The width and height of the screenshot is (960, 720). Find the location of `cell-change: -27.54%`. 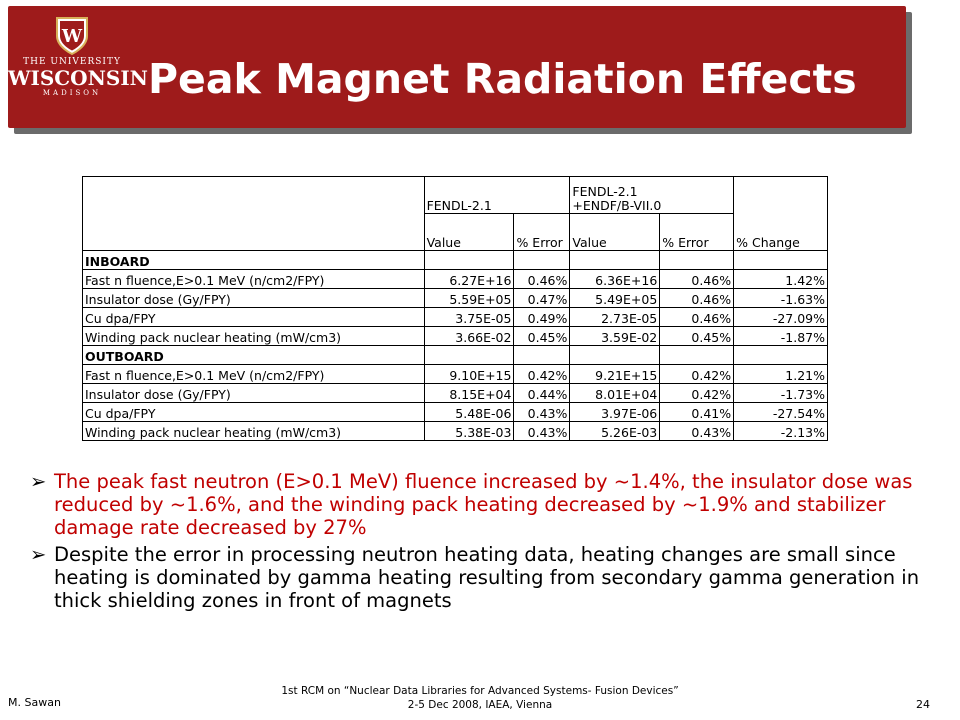

cell-change: -27.54% is located at coordinates (780, 412).